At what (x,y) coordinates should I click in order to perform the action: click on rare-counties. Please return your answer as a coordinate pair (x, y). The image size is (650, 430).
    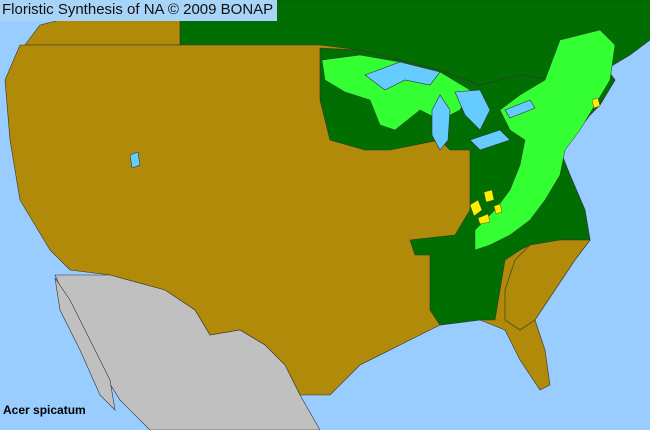
    Looking at the image, I should click on (535, 161).